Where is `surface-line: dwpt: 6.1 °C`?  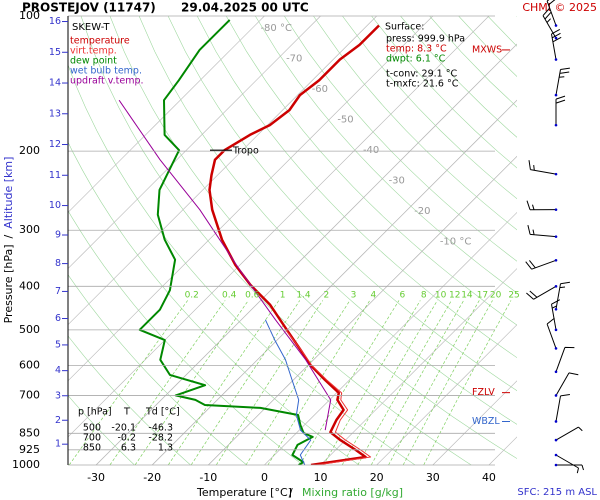 surface-line: dwpt: 6.1 °C is located at coordinates (416, 59).